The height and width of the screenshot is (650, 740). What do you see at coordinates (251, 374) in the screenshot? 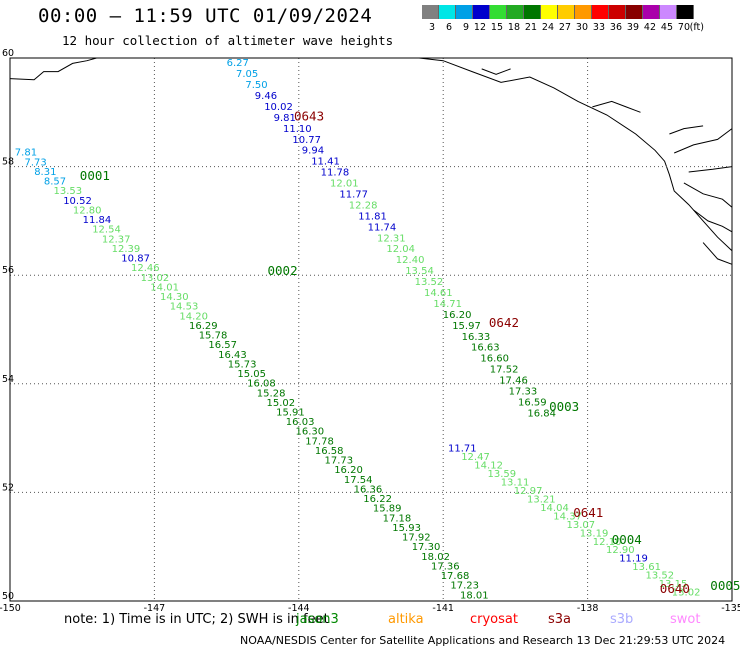
I see `swh-value: 15.05` at bounding box center [251, 374].